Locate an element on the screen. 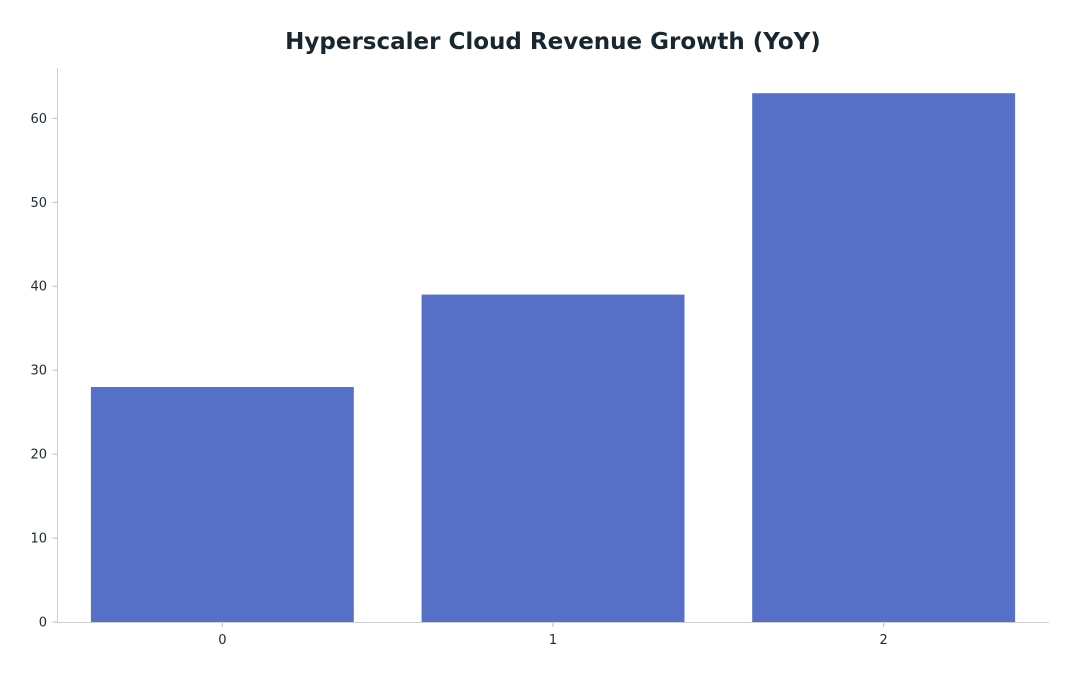 The image size is (1079, 676). y-tick-label: 50 is located at coordinates (38, 203).